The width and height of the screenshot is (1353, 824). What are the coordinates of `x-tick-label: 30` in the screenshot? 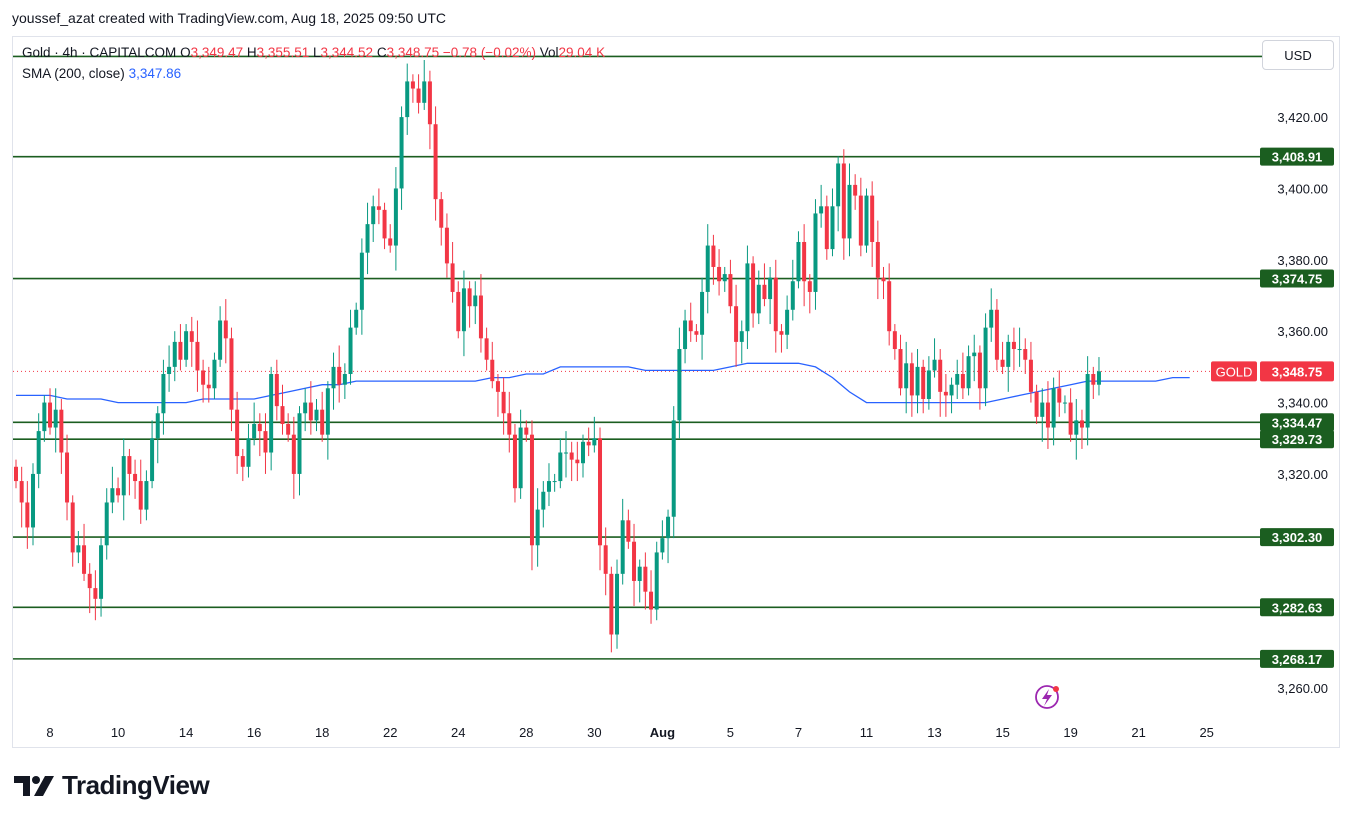 It's located at (594, 732).